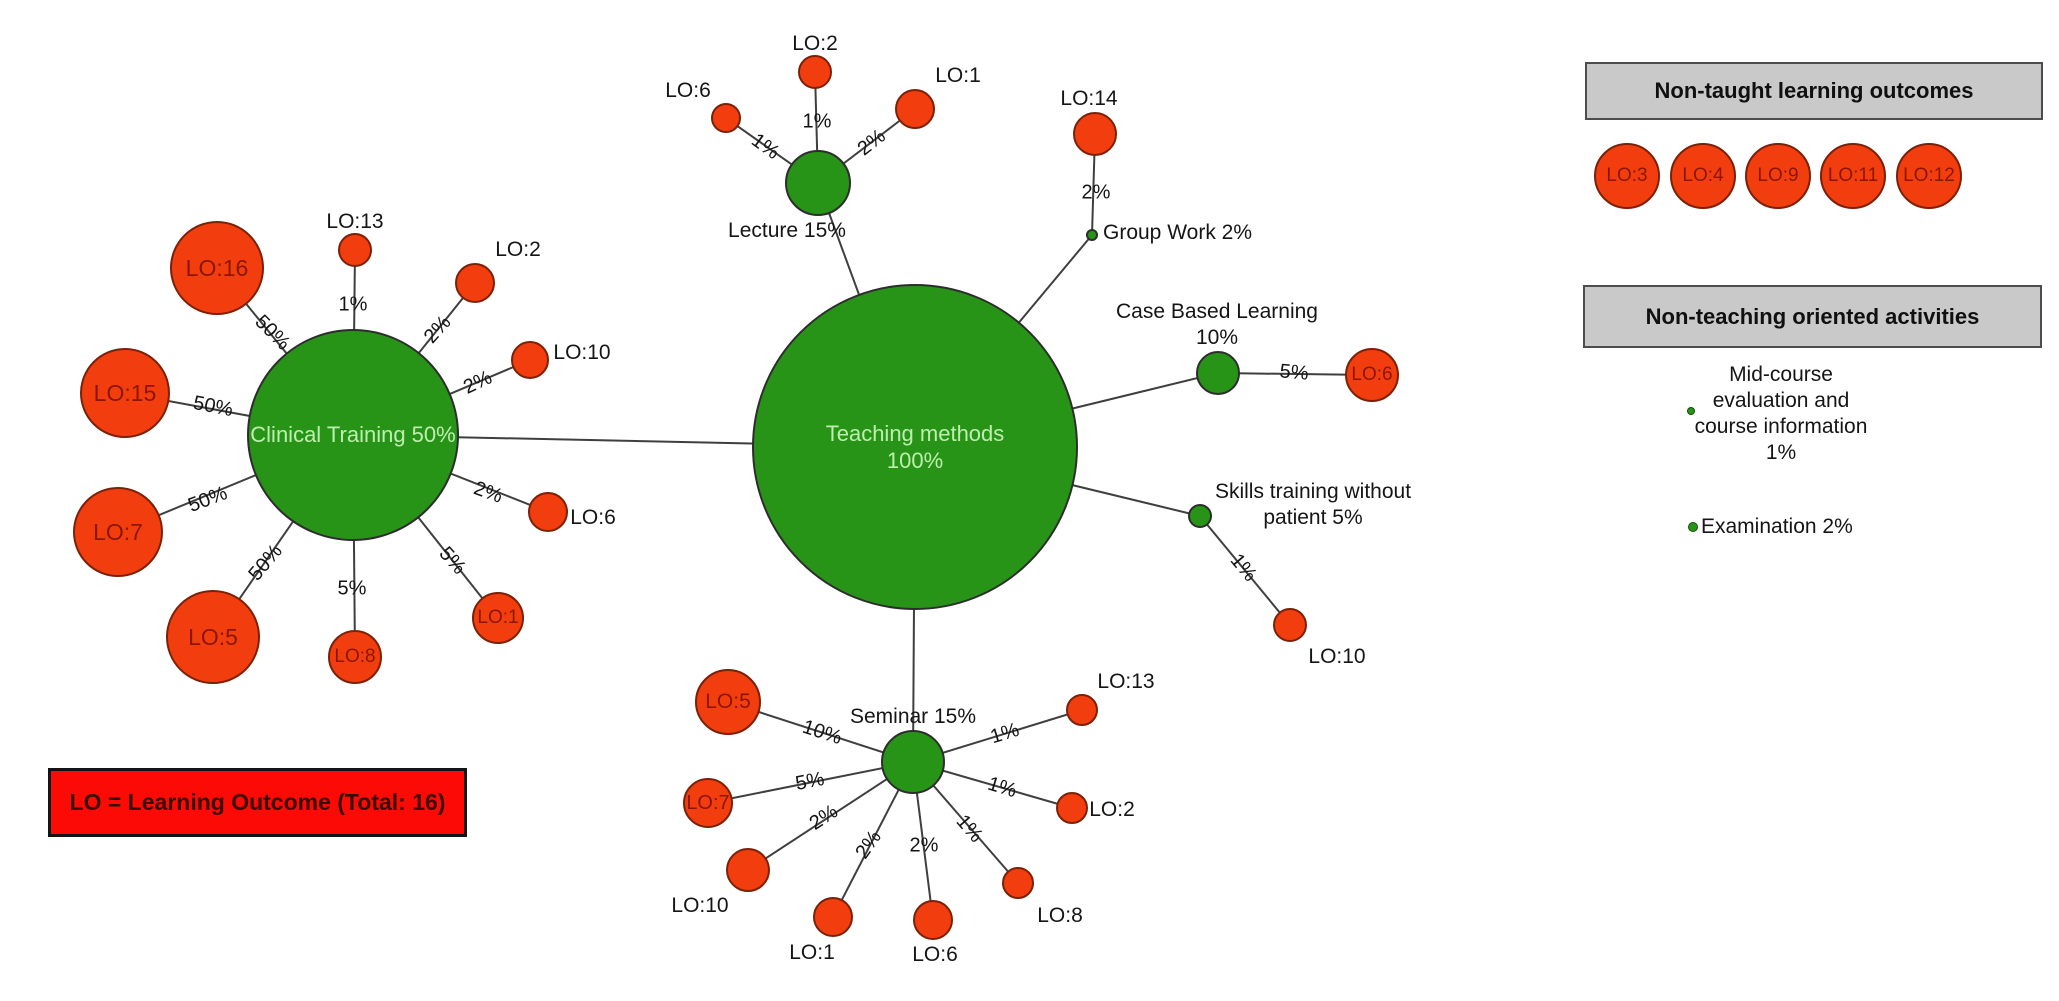  I want to click on node-groupwork, so click(1092, 235).